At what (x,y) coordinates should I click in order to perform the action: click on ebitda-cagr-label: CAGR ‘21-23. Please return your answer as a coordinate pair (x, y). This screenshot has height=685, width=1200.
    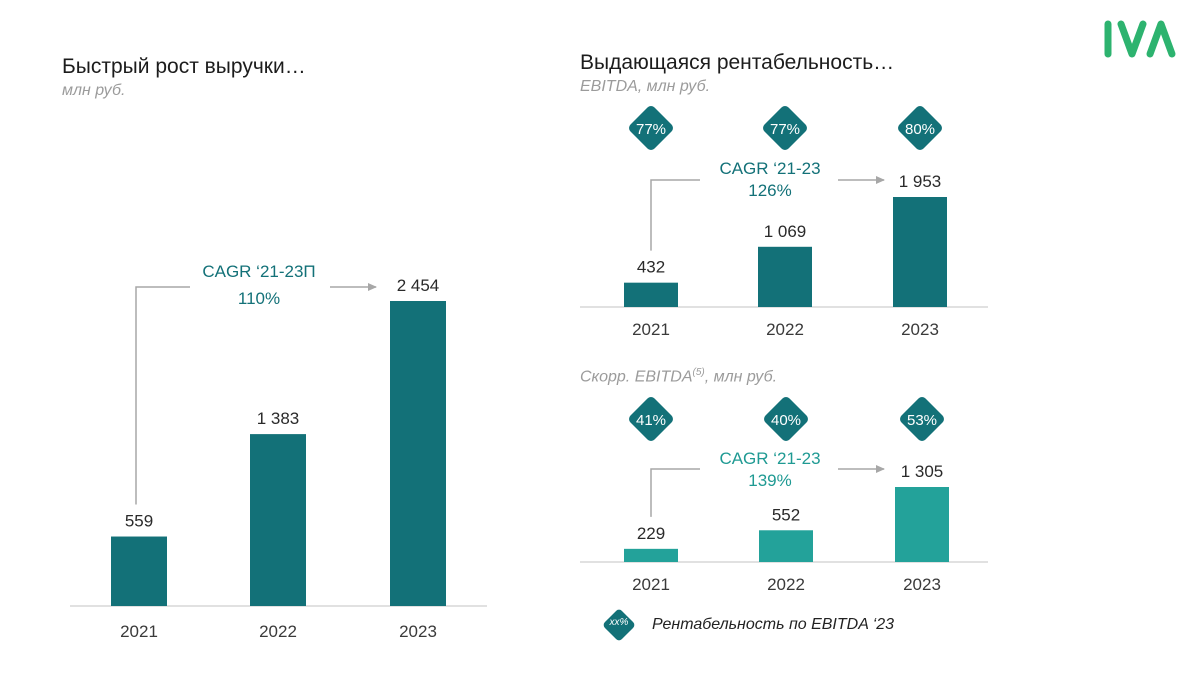
    Looking at the image, I should click on (769, 168).